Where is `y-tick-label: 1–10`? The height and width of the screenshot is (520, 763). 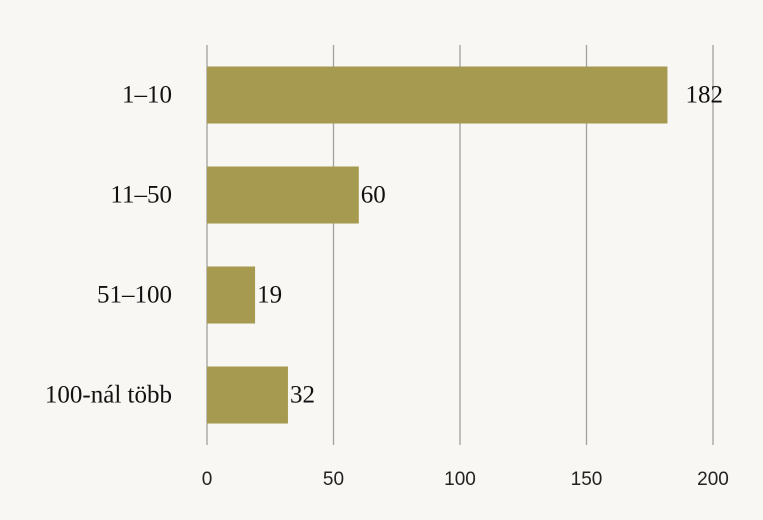 y-tick-label: 1–10 is located at coordinates (147, 95).